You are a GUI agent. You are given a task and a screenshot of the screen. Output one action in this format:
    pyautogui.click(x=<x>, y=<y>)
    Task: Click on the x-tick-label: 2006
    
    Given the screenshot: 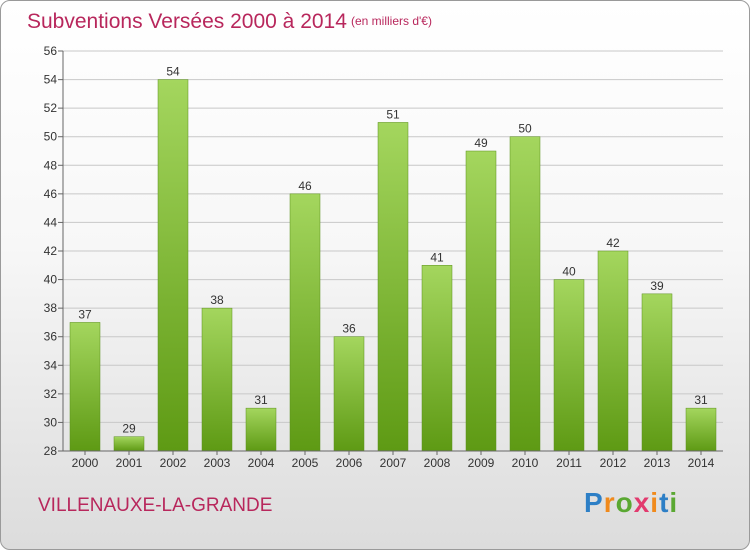 What is the action you would take?
    pyautogui.click(x=349, y=463)
    